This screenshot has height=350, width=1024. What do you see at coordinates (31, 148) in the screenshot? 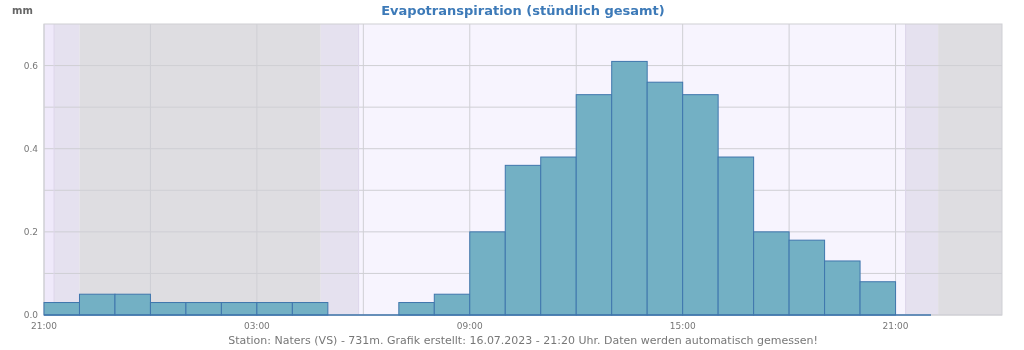
I see `y-tick-label: 0.4` at bounding box center [31, 148].